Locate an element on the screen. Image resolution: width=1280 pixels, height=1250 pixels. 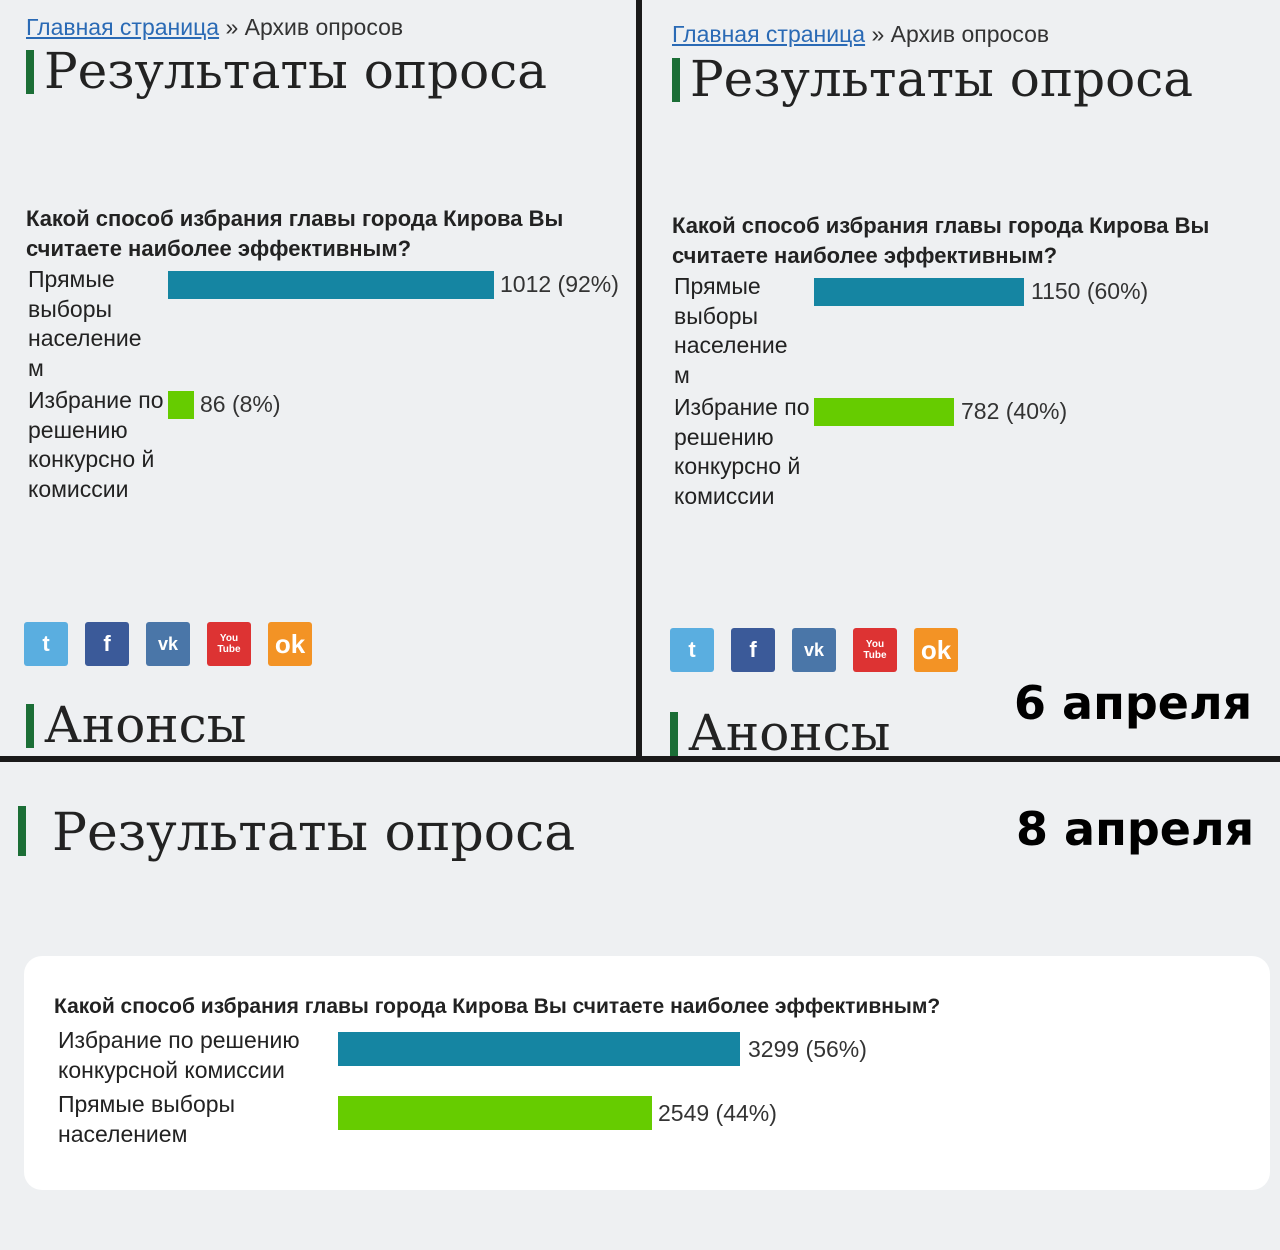
result-value: 782 (40%) is located at coordinates (1014, 411).